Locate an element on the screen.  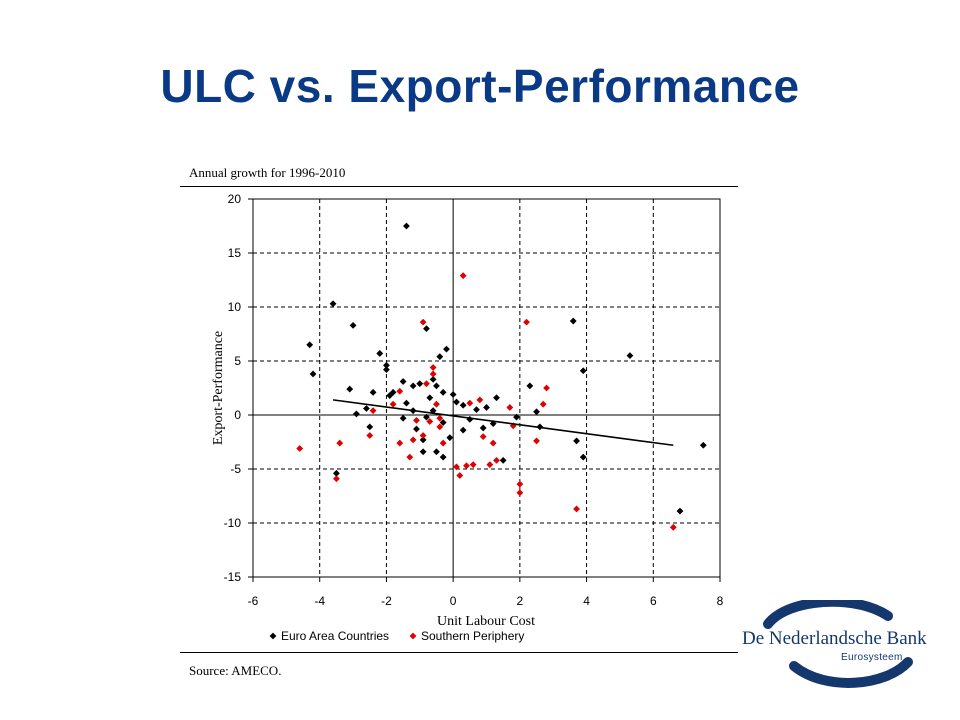
legend: Euro Area Countries Southern Periphery is located at coordinates (396, 636).